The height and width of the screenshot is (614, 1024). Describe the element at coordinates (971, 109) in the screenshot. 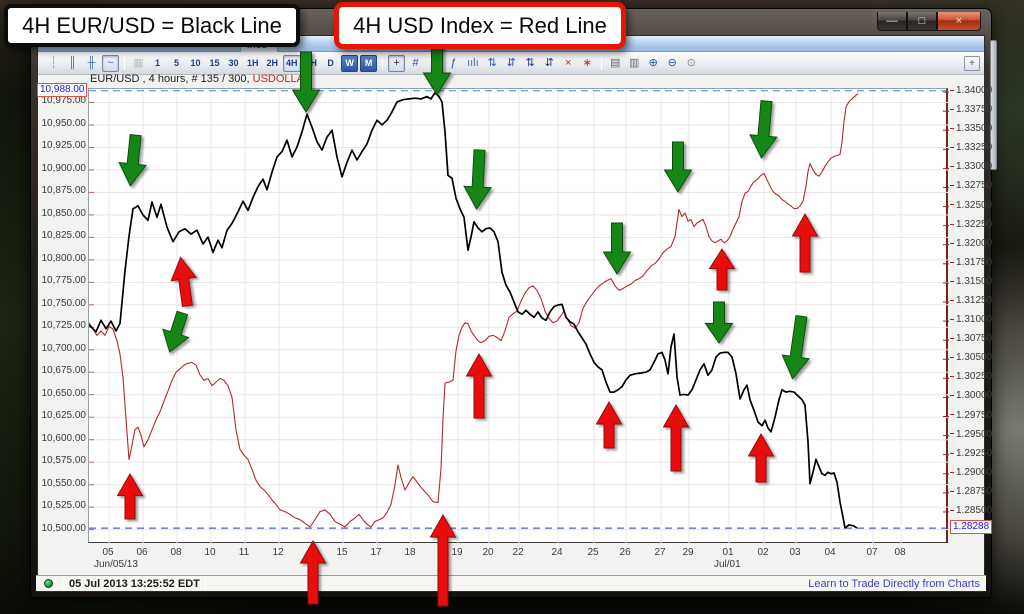

I see `right-axis-label: 1.33750` at that location.